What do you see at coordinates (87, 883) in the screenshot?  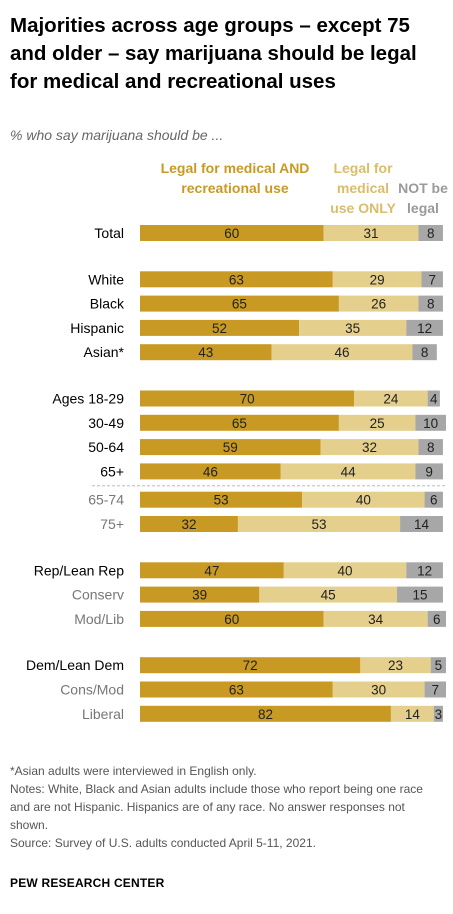 I see `org-credit: PEW RESEARCH CENTER` at bounding box center [87, 883].